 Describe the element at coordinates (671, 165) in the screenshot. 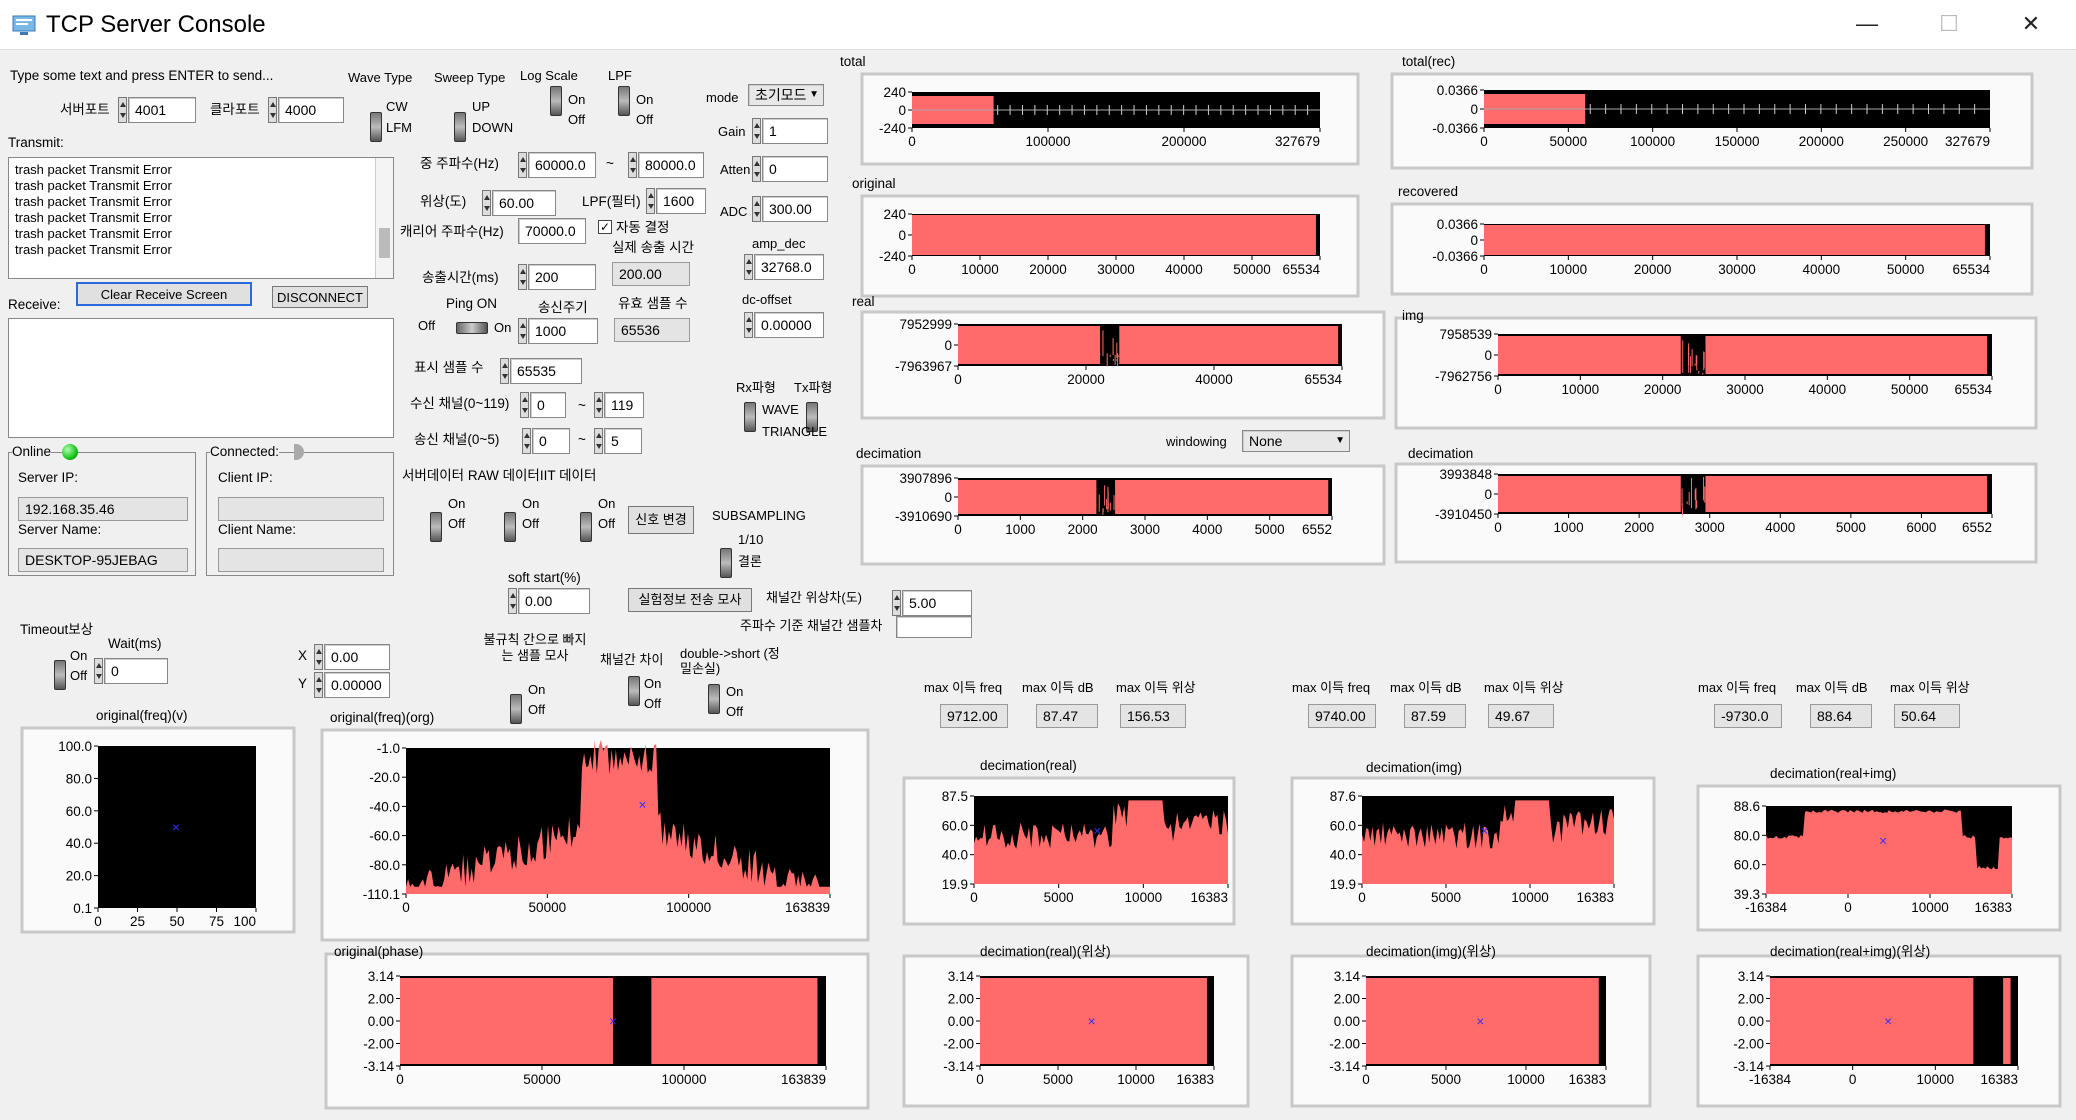

I see `freq-high-input: 80000.0` at that location.